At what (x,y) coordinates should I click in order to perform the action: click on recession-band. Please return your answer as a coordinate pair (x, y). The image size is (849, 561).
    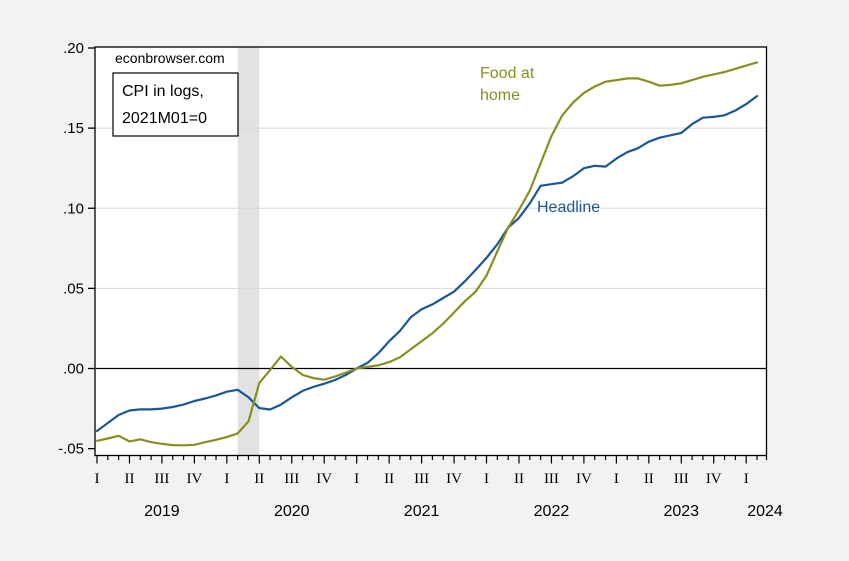
    Looking at the image, I should click on (248, 251).